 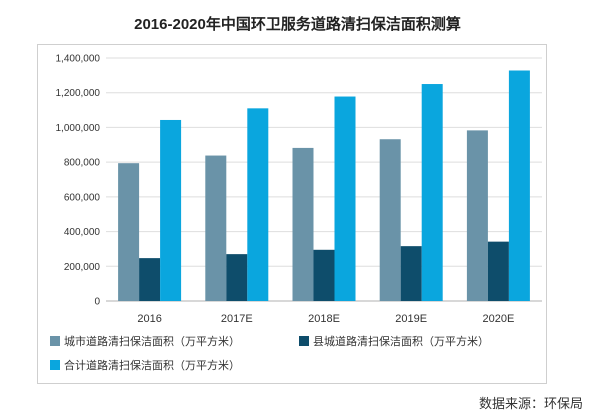 What do you see at coordinates (152, 365) in the screenshot?
I see `legend-label: 合计道路清扫保洁面积（万平方米）` at bounding box center [152, 365].